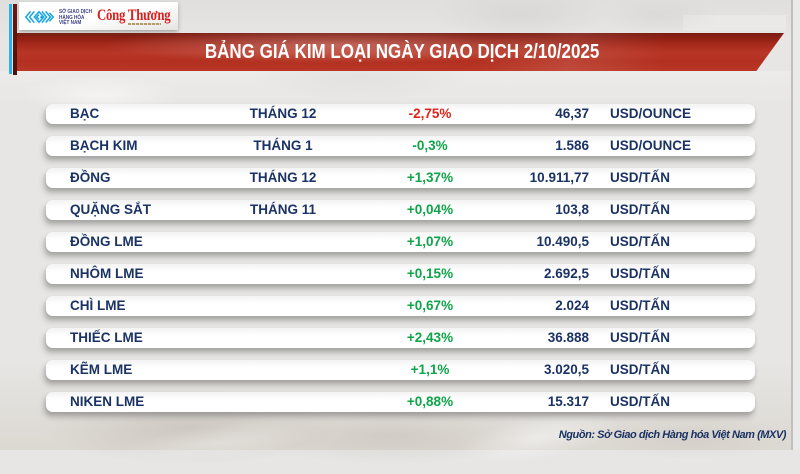  I want to click on svg-text: ™, so click(52, 11).